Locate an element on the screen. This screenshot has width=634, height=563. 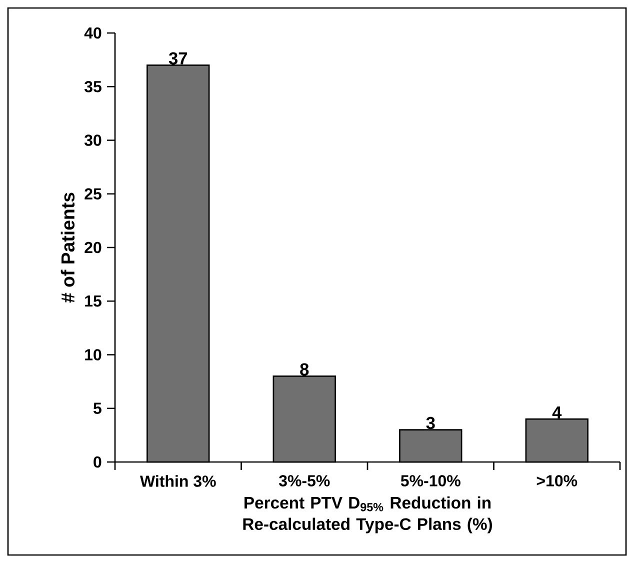
x-tick-label: 3%-5% is located at coordinates (304, 480).